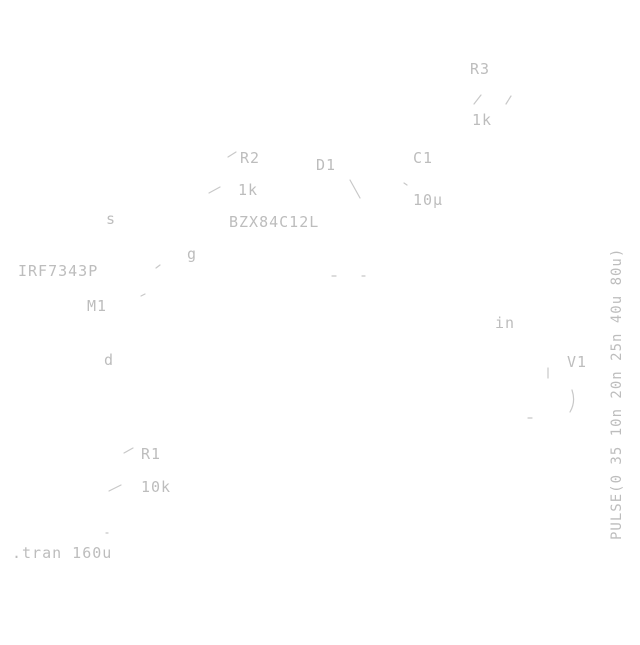 The width and height of the screenshot is (640, 645). What do you see at coordinates (423, 158) in the screenshot?
I see `c1-label: C1` at bounding box center [423, 158].